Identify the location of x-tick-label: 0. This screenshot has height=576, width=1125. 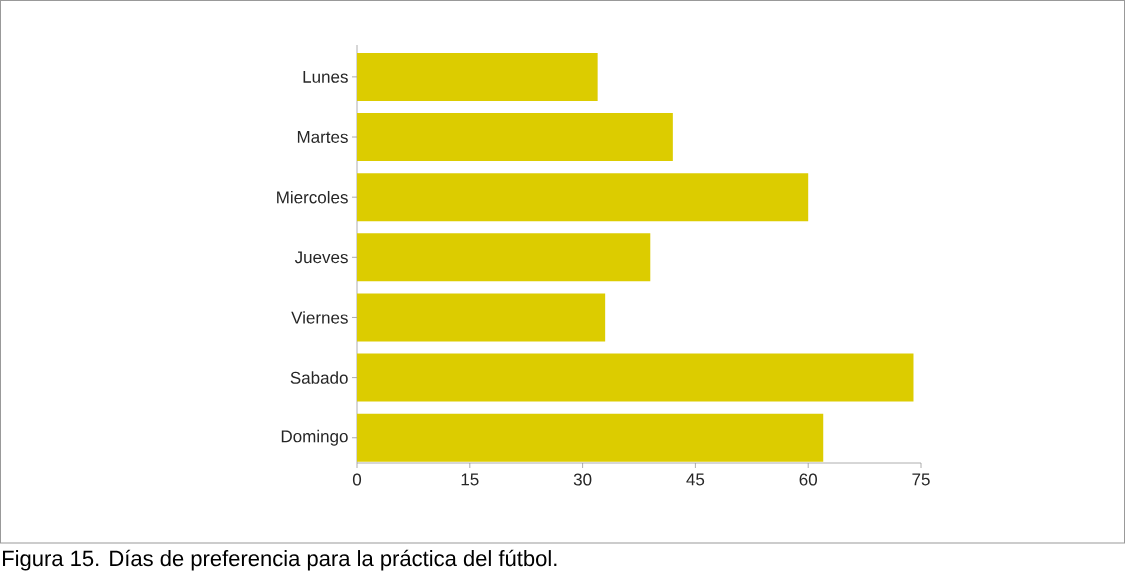
(357, 479).